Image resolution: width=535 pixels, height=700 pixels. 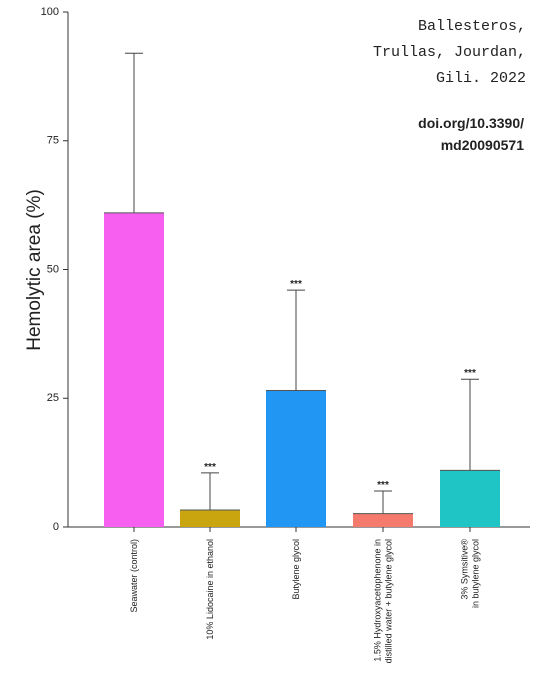 What do you see at coordinates (134, 576) in the screenshot?
I see `x-tick-label: Seawater (control)` at bounding box center [134, 576].